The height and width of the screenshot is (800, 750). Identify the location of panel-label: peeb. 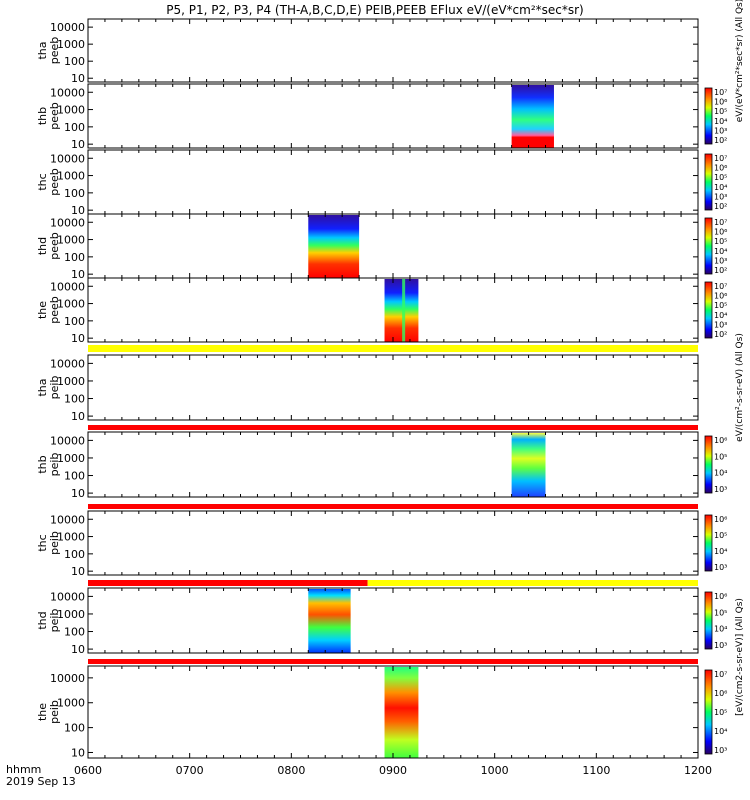
(54, 116).